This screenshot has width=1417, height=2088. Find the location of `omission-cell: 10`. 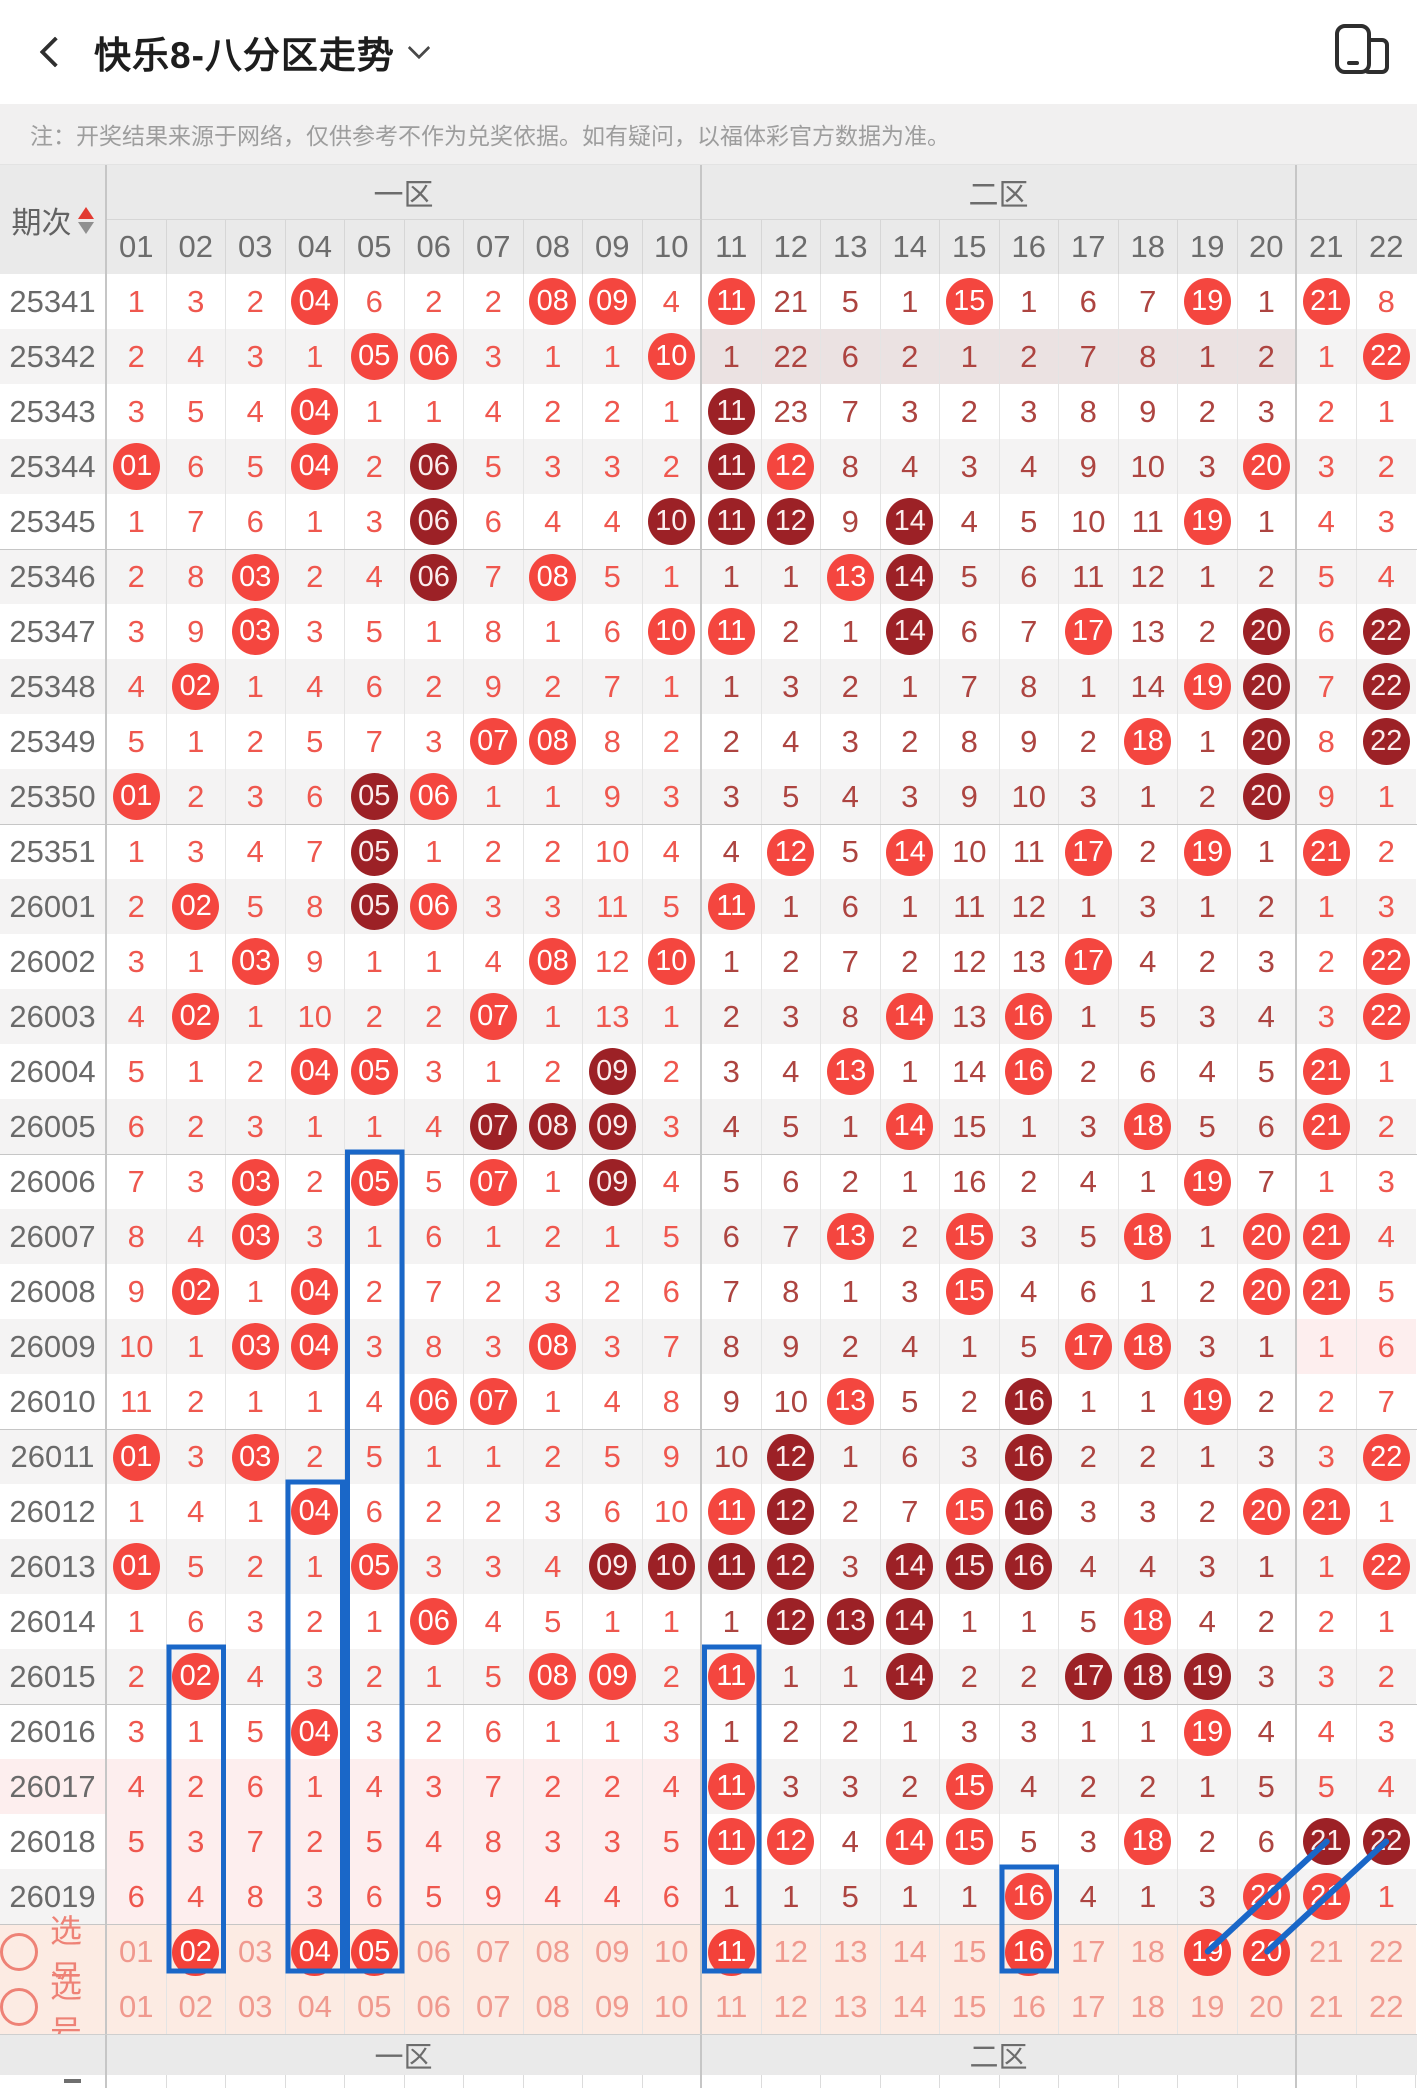

omission-cell: 10 is located at coordinates (1148, 466).